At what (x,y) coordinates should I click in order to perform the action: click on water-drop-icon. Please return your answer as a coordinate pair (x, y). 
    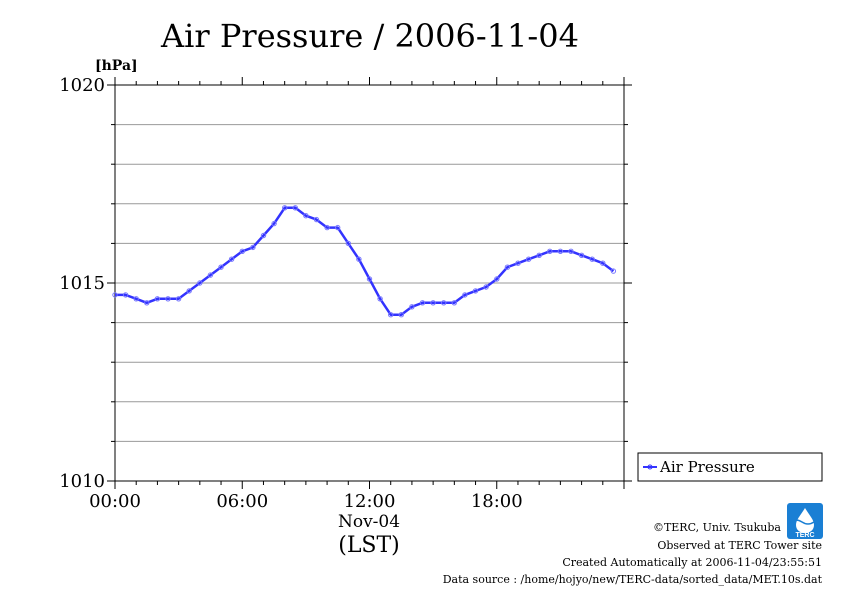
    Looking at the image, I should click on (805, 520).